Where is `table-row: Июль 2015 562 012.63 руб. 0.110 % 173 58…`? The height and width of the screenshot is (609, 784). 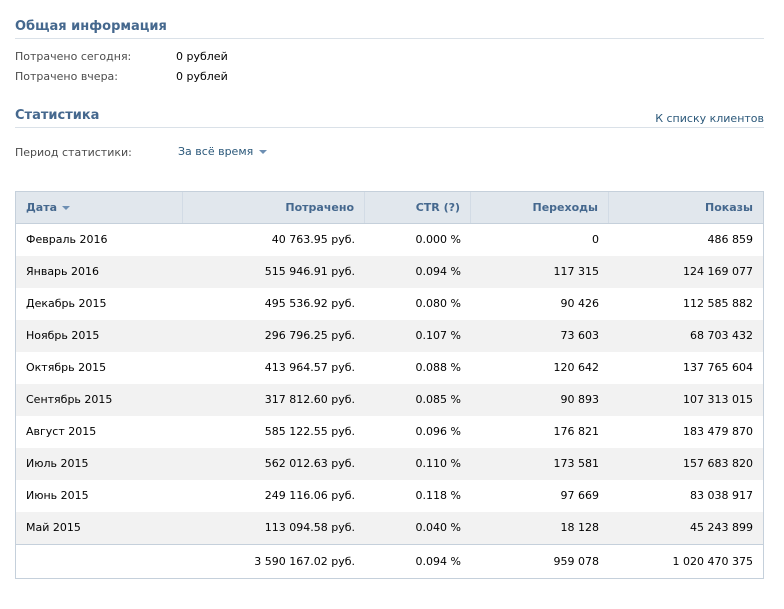 table-row: Июль 2015 562 012.63 руб. 0.110 % 173 58… is located at coordinates (389, 464).